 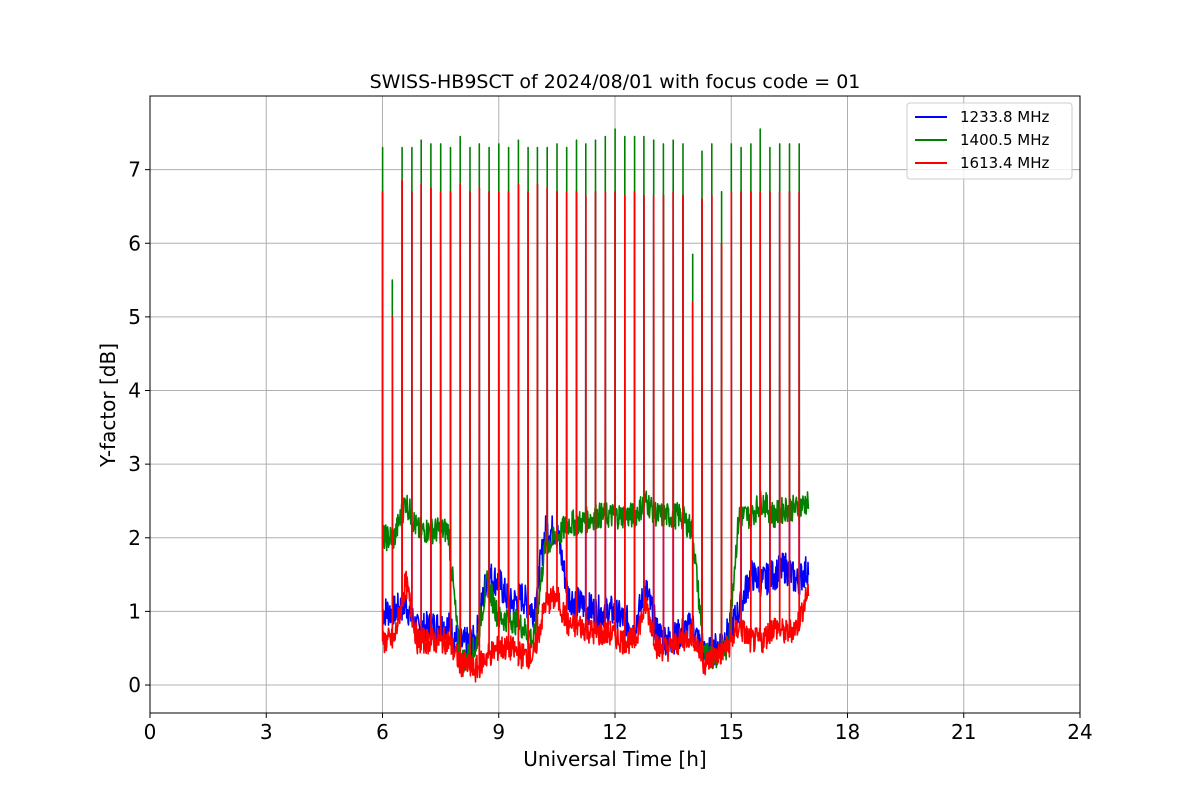 What do you see at coordinates (134, 170) in the screenshot?
I see `y-tick-label: 7` at bounding box center [134, 170].